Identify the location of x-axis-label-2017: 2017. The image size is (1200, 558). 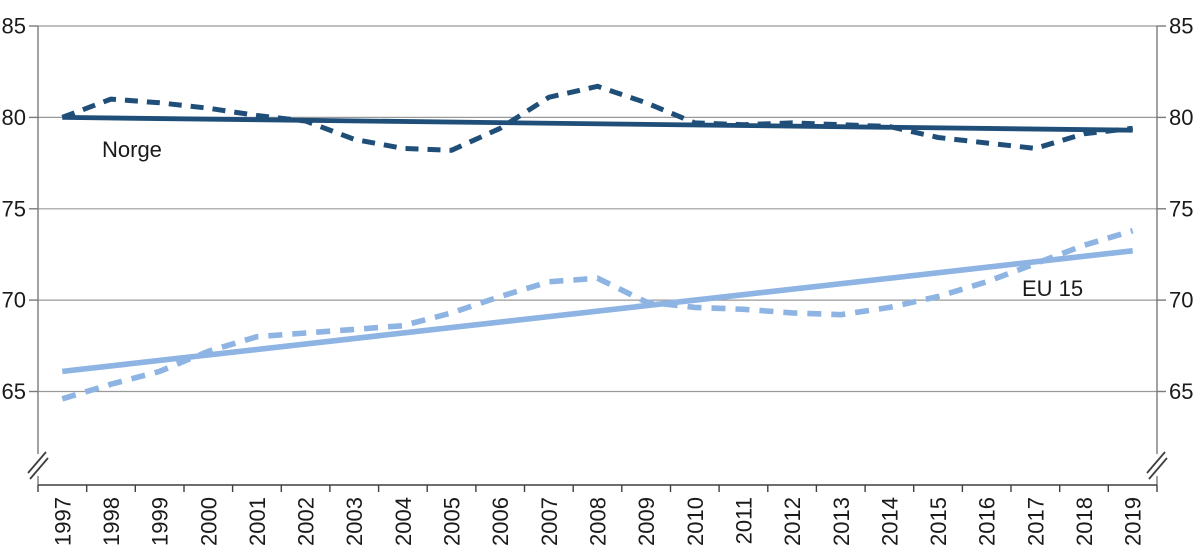
(1035, 521).